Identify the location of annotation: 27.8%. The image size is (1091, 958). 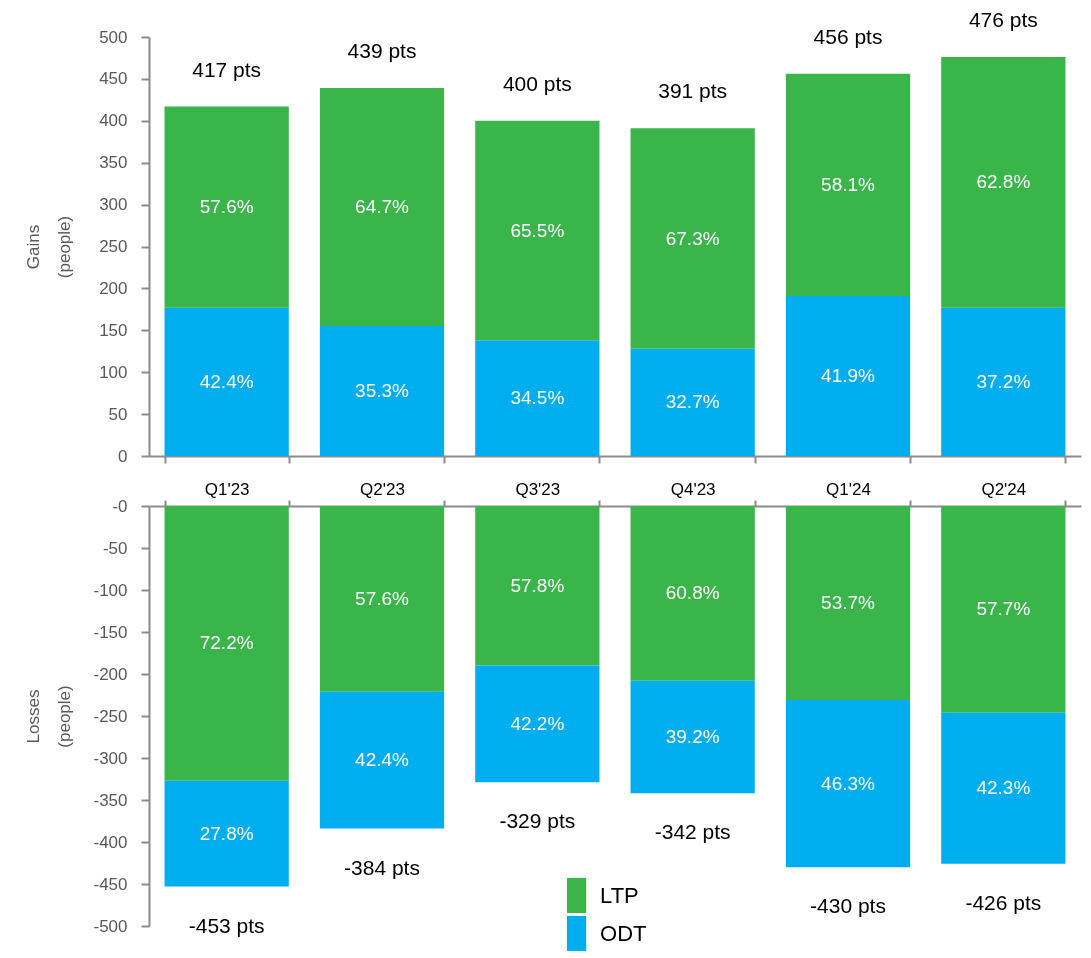
(226, 833).